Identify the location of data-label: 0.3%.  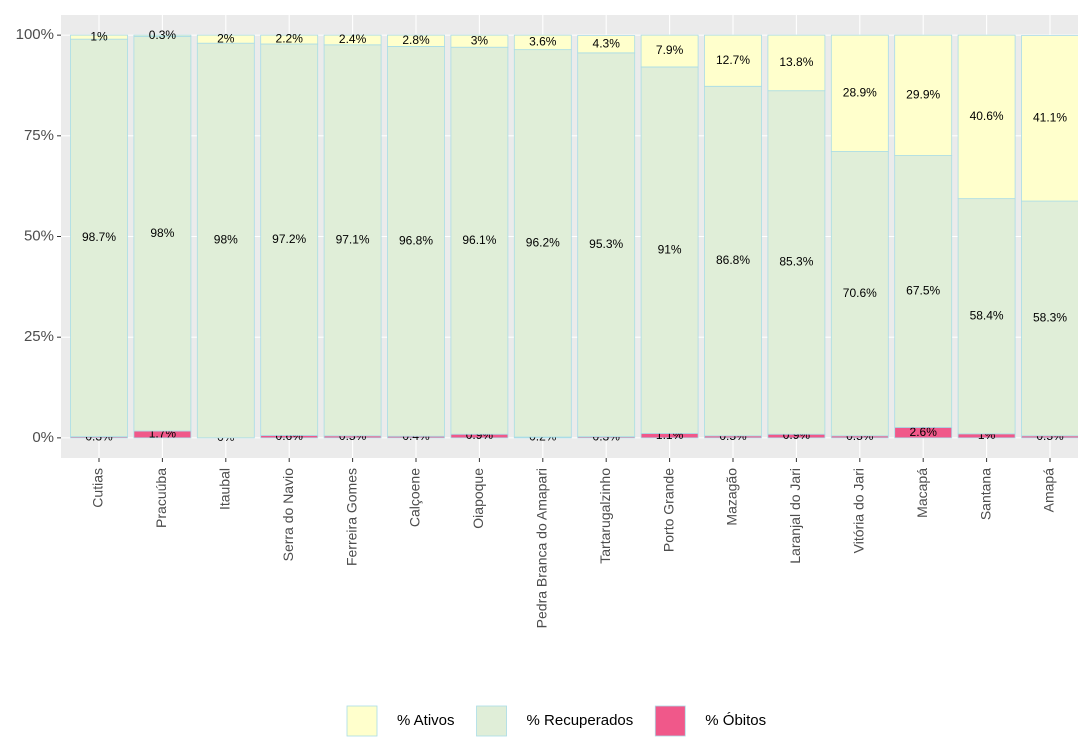
(163, 35).